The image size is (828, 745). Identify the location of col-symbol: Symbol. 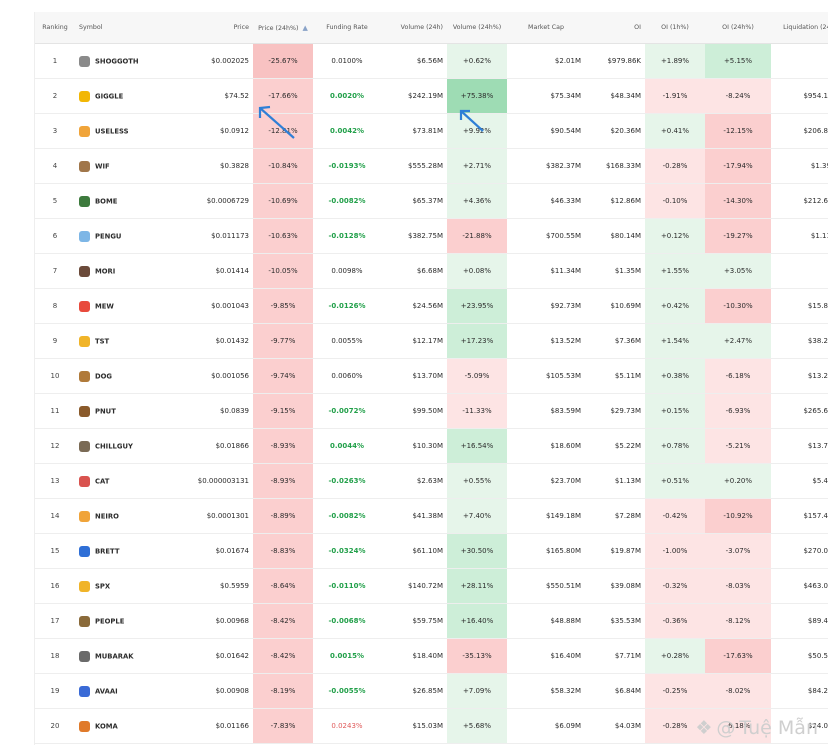
(116, 28).